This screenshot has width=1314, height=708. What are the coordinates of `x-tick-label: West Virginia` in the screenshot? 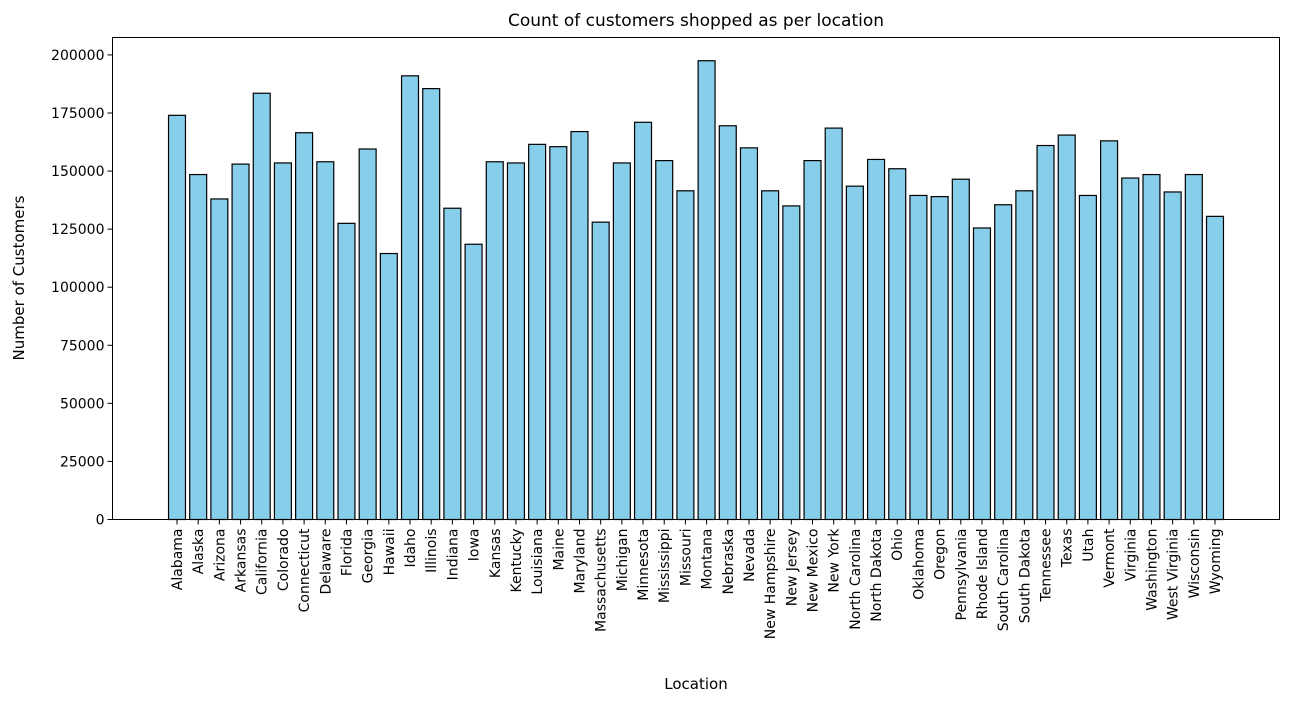 It's located at (1174, 575).